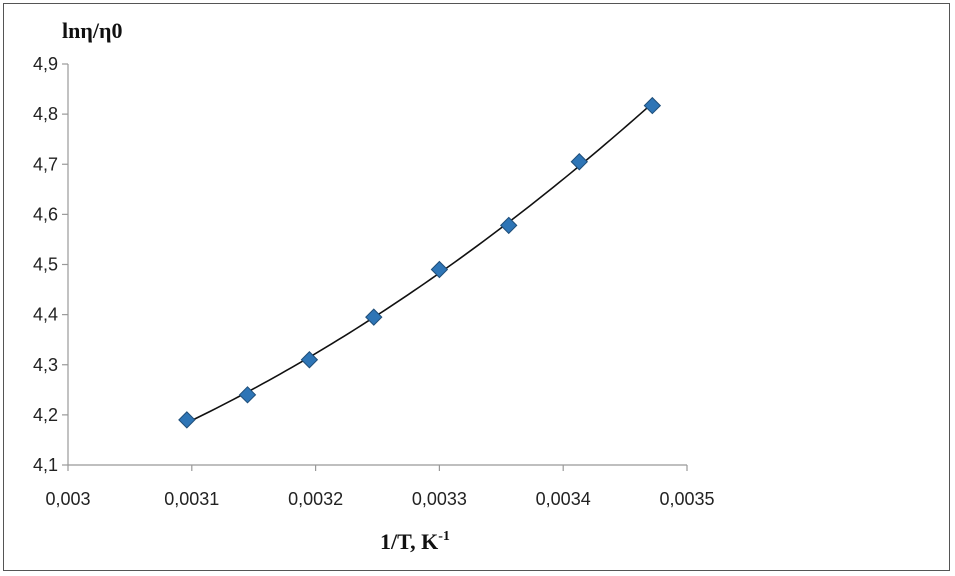 This screenshot has width=955, height=576. What do you see at coordinates (45, 415) in the screenshot?
I see `y-tick-label: 4,2` at bounding box center [45, 415].